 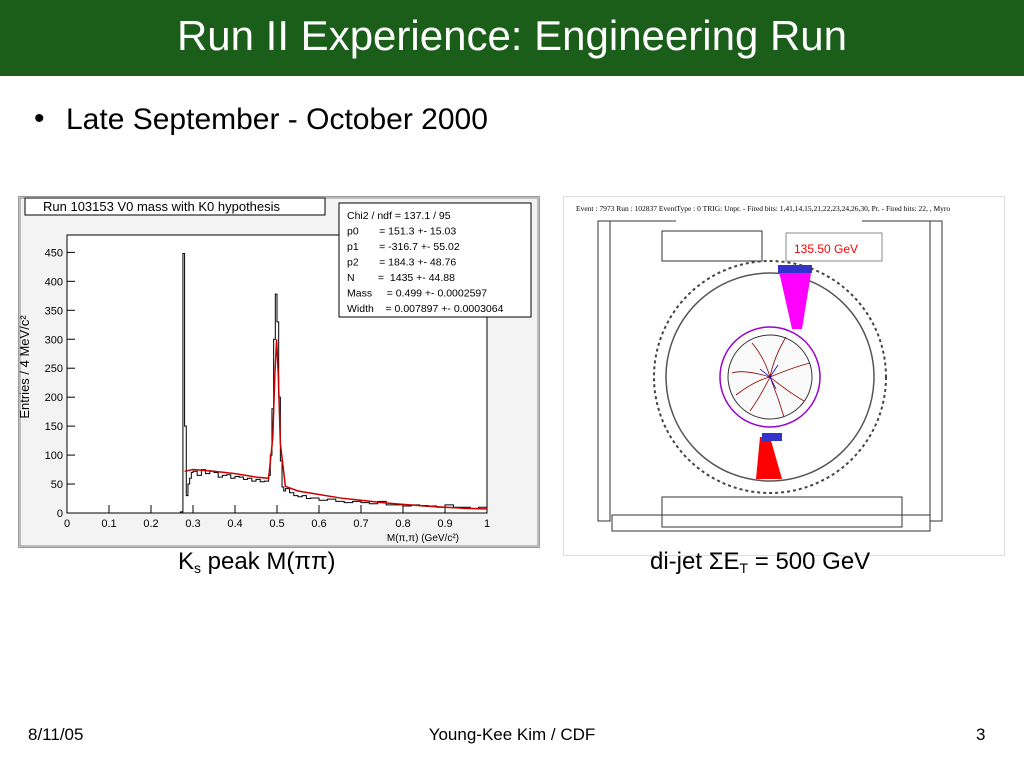 What do you see at coordinates (795, 298) in the screenshot?
I see `upper-jet-tower` at bounding box center [795, 298].